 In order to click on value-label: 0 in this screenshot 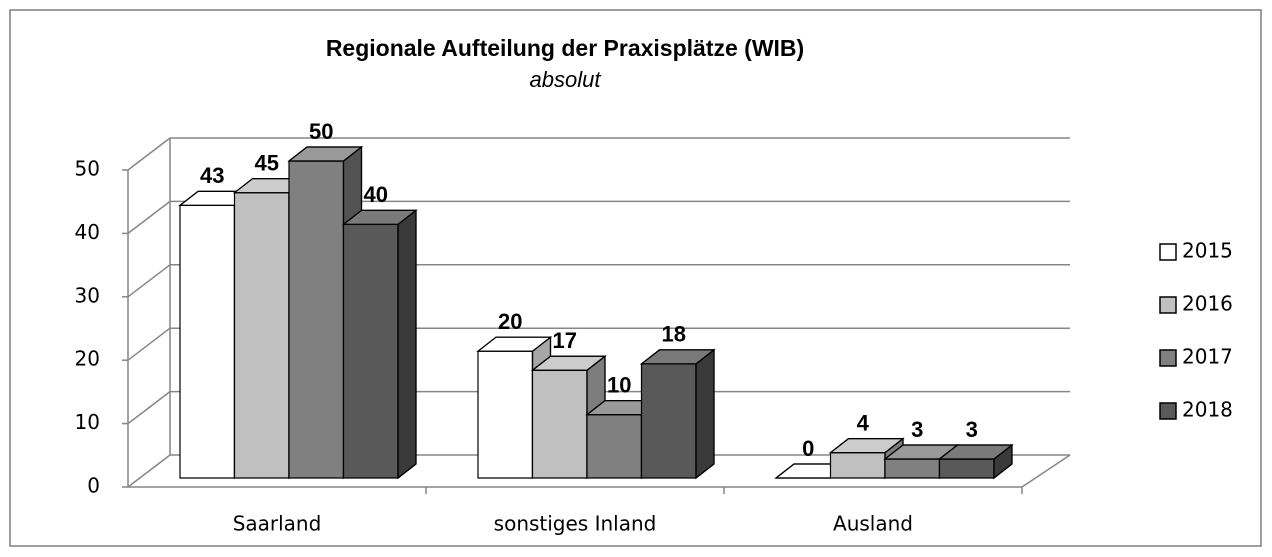, I will do `click(808, 448)`.